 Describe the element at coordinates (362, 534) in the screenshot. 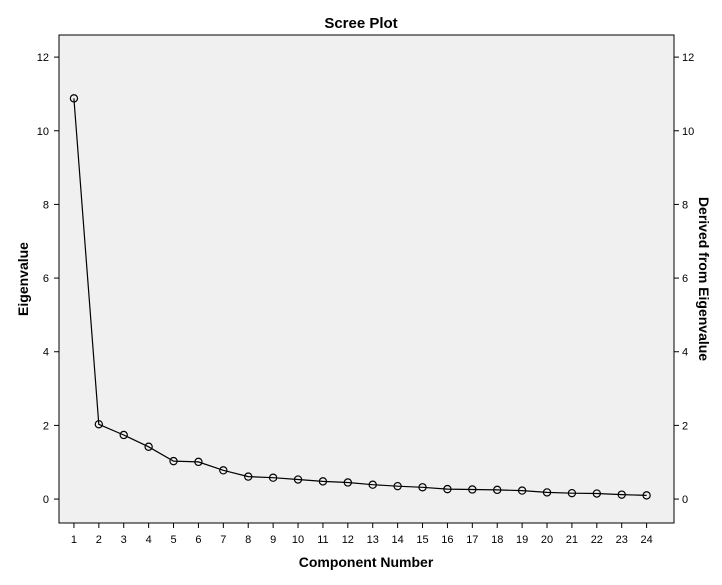

I see `x-axis-ticks: 1 2 3 4 5 6 7 8 9 10 11 12 13 14 15 16 17 18 19 20 21 22 23 24` at that location.